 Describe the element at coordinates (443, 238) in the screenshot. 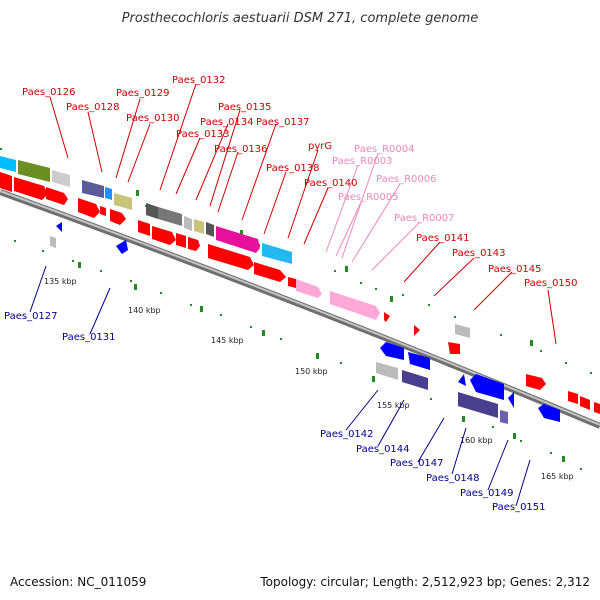

I see `gene-label: Paes_0141` at that location.